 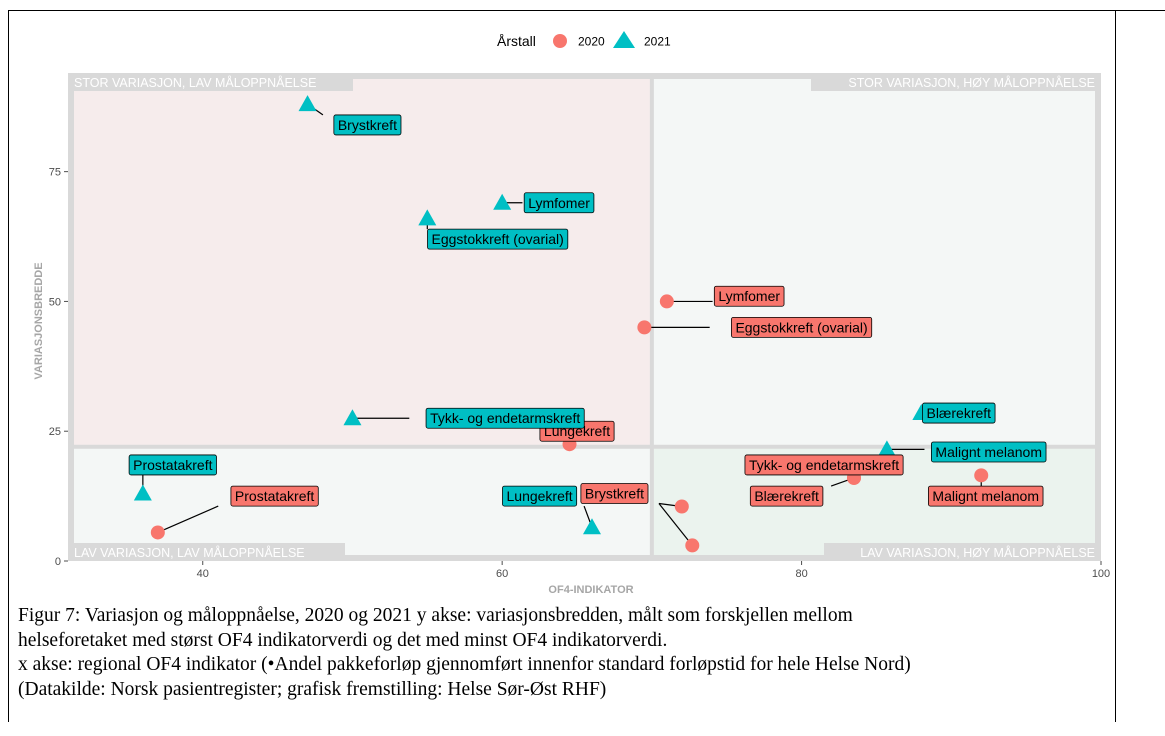 I want to click on y-tick-label: 0, so click(x=58, y=562).